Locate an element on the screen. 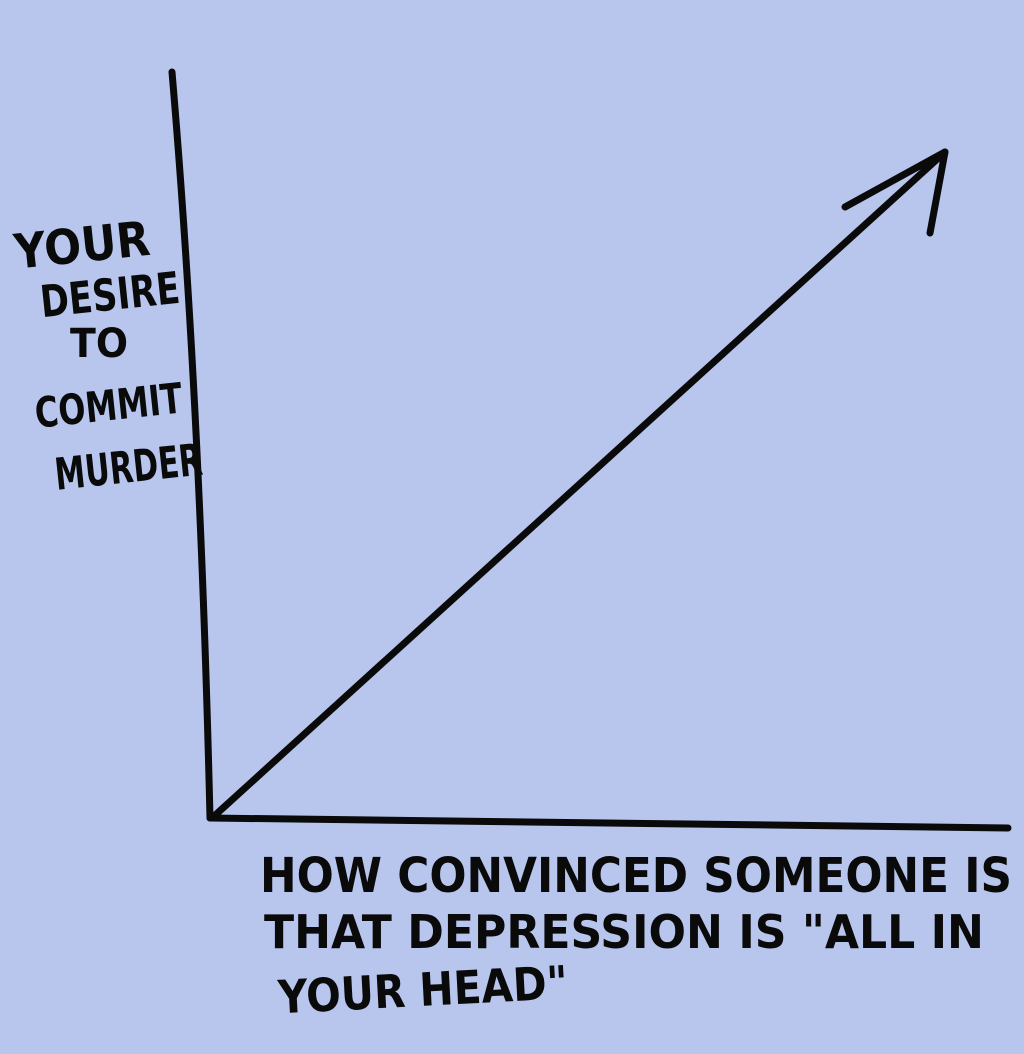 The image size is (1024, 1054). y-label-line-4: MURDER is located at coordinates (128, 468).